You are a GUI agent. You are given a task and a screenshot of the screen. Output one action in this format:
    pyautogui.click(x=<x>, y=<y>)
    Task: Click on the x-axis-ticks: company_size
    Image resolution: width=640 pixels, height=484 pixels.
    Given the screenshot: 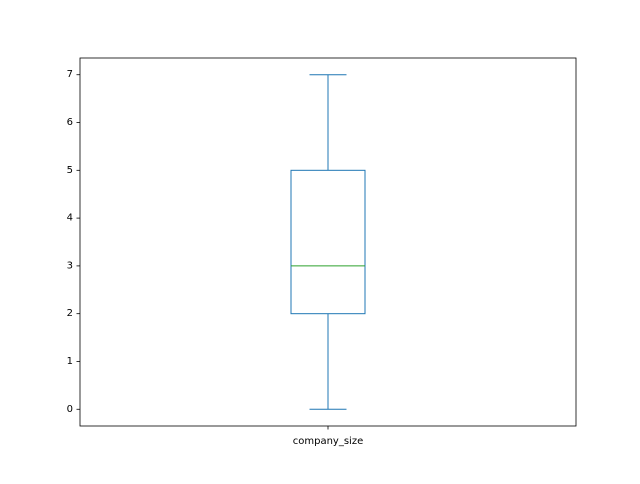 What is the action you would take?
    pyautogui.click(x=328, y=436)
    